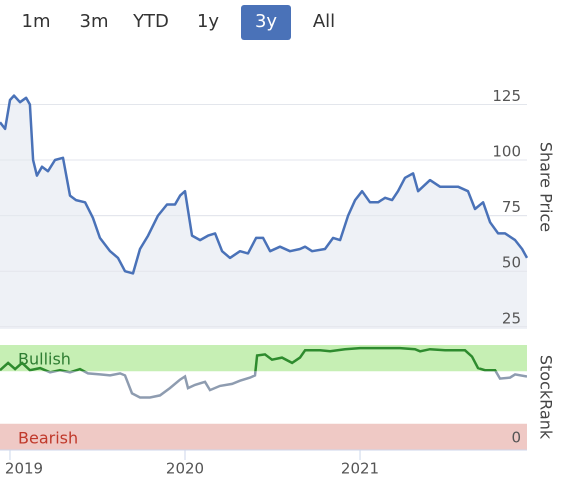  What do you see at coordinates (511, 207) in the screenshot?
I see `y-tick-label: 75` at bounding box center [511, 207].